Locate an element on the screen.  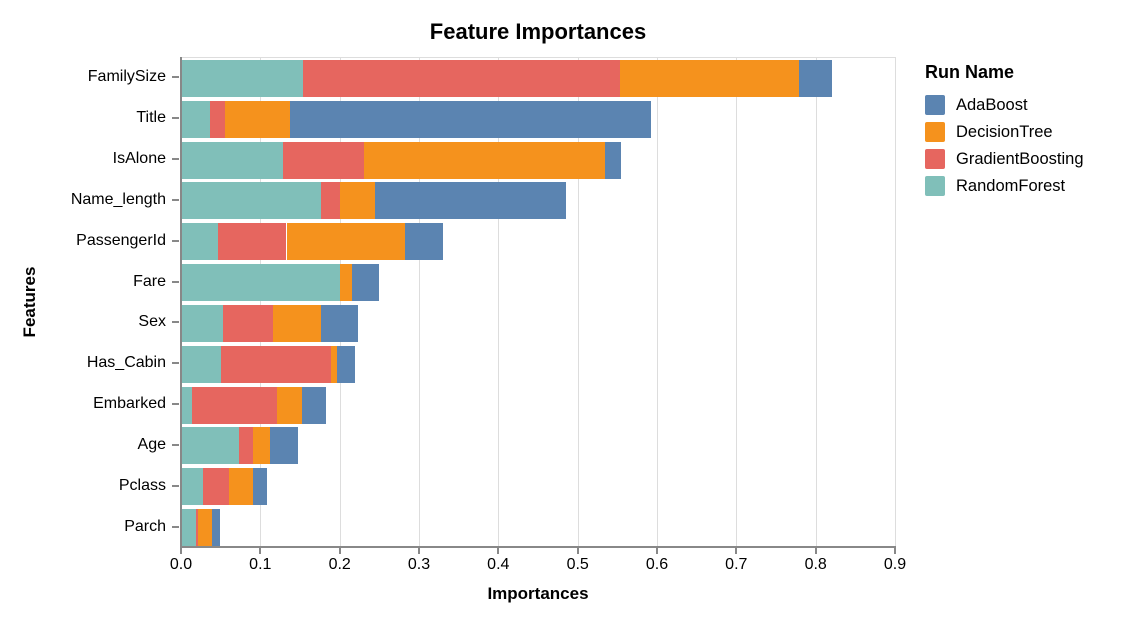
bar-row-passengerid is located at coordinates (538, 242).